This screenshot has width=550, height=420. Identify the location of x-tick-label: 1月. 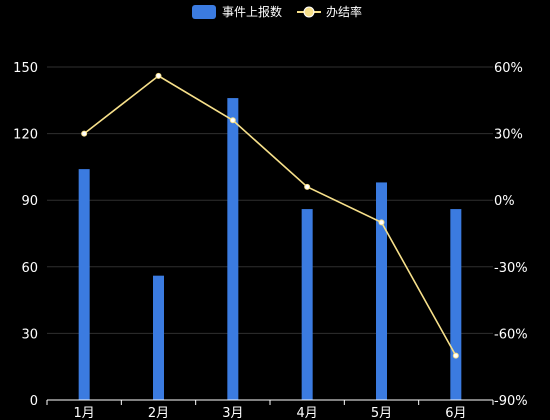
(84, 413).